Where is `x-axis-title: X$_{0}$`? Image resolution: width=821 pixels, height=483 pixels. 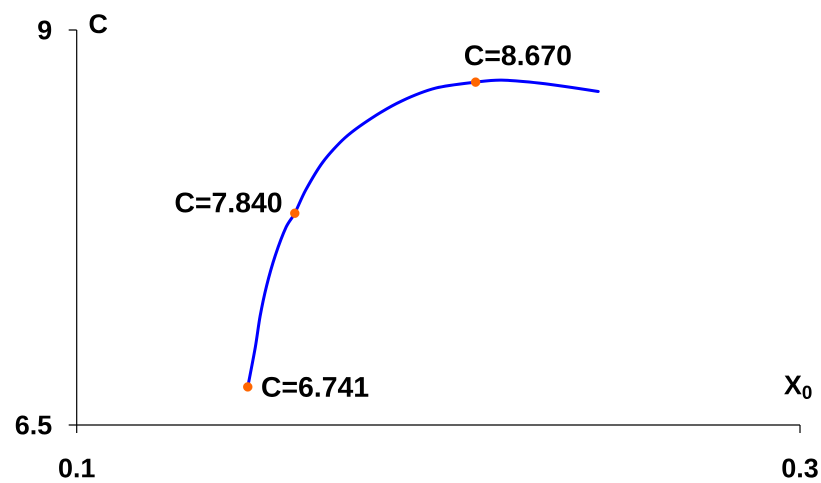
x-axis-title: X$_{0}$ is located at coordinates (798, 387).